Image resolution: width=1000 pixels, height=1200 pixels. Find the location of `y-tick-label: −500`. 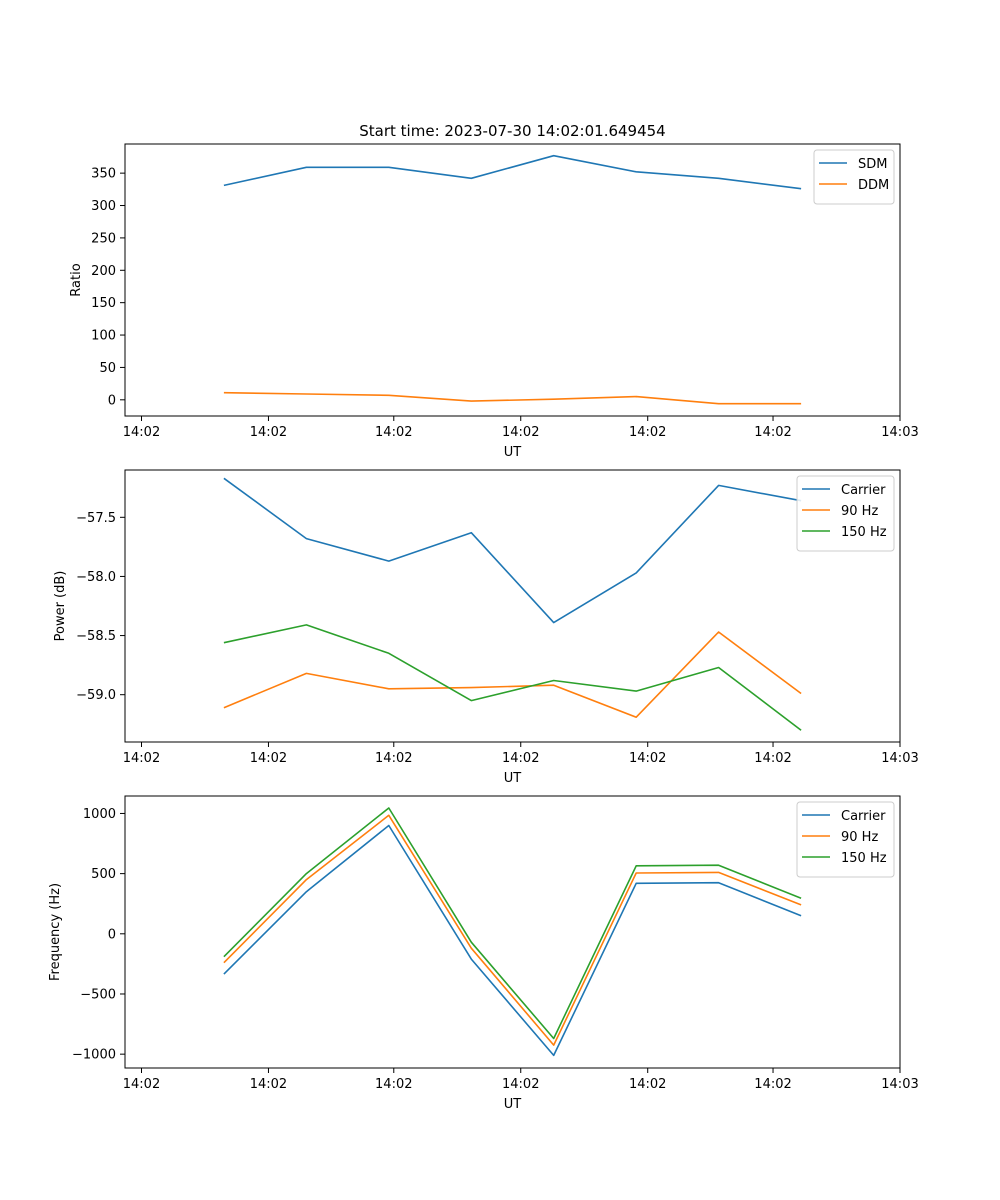

y-tick-label: −500 is located at coordinates (98, 994).